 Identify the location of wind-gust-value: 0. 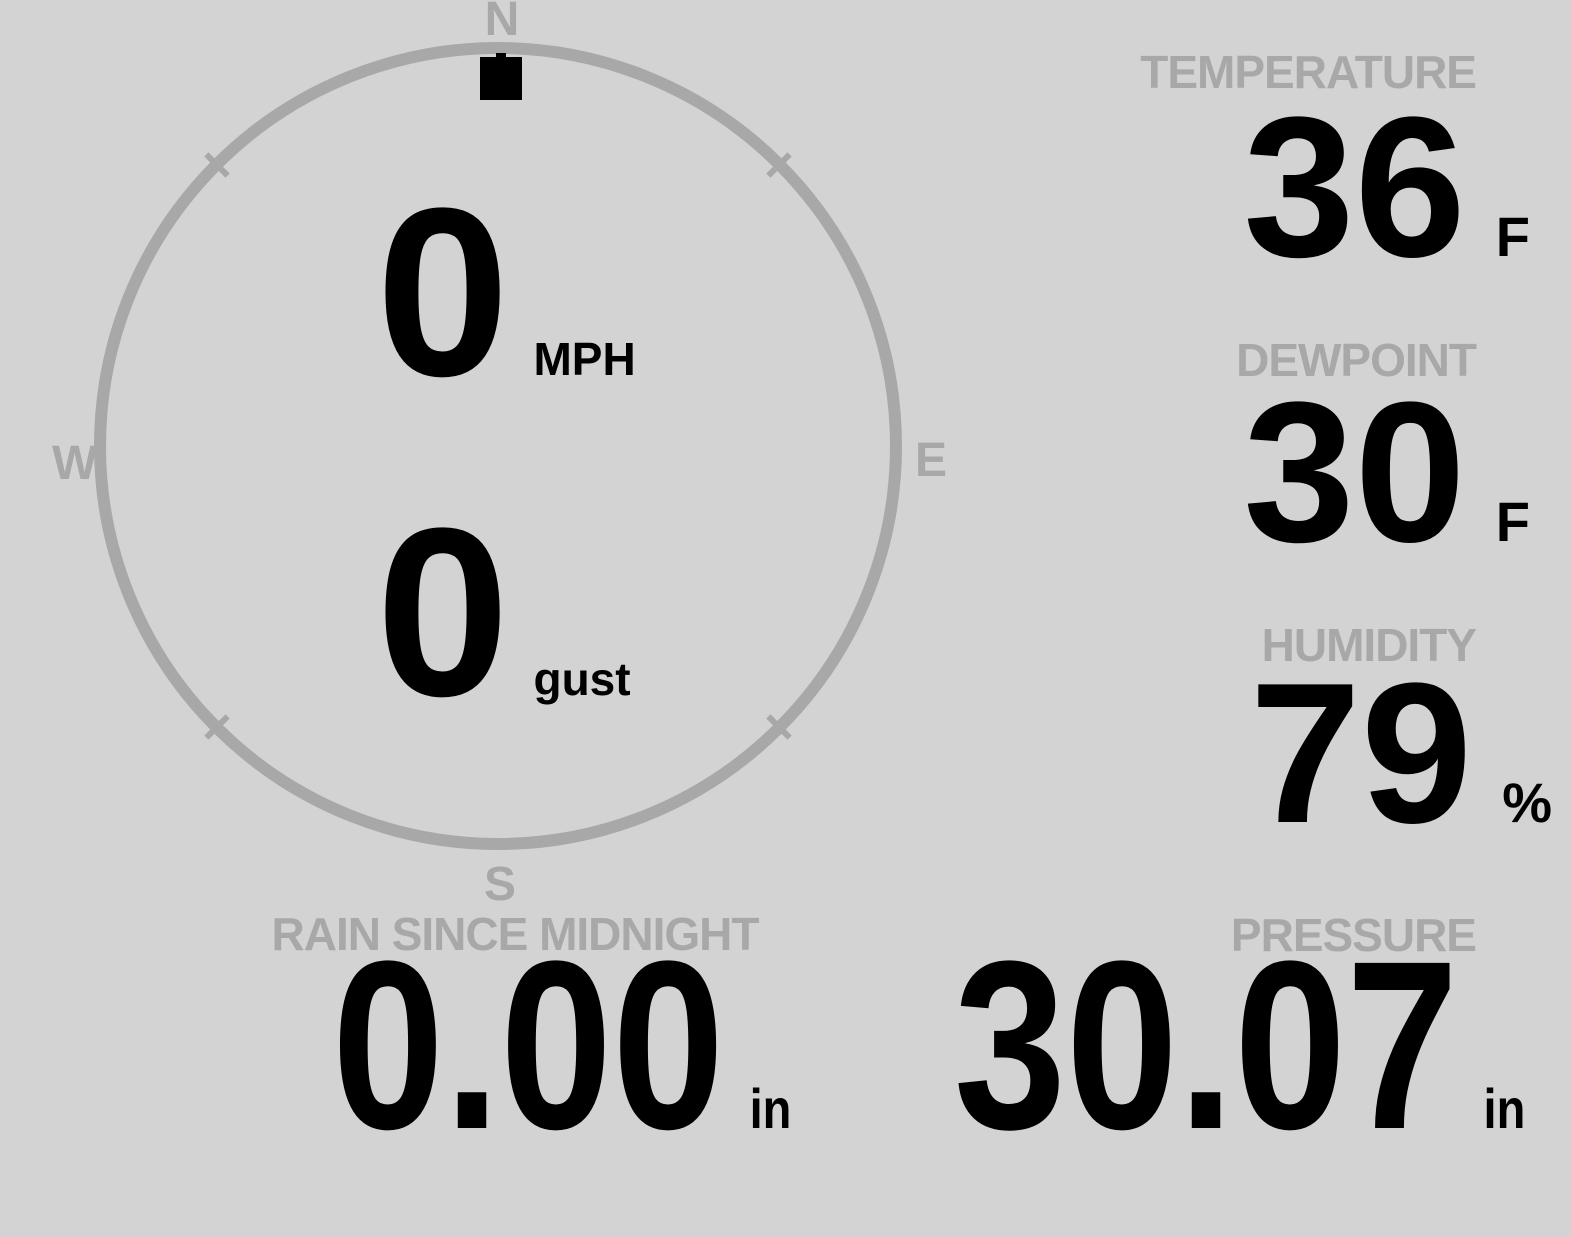
(443, 612).